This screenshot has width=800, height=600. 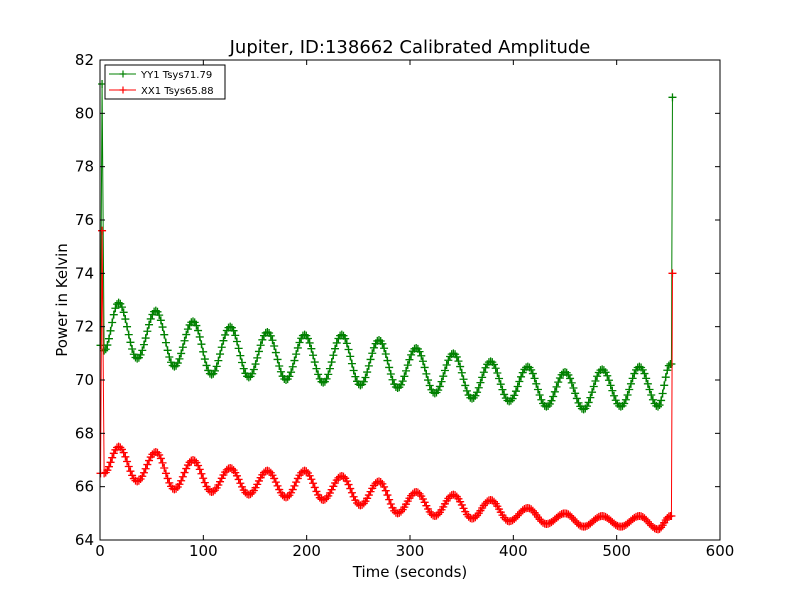 I want to click on y-tick-label: 74, so click(x=84, y=273).